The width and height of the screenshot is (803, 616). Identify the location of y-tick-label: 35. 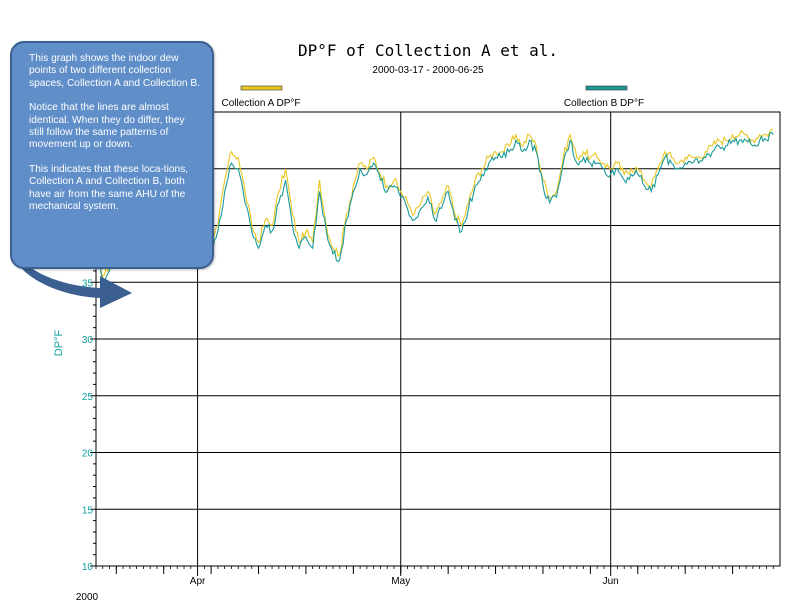
(88, 283).